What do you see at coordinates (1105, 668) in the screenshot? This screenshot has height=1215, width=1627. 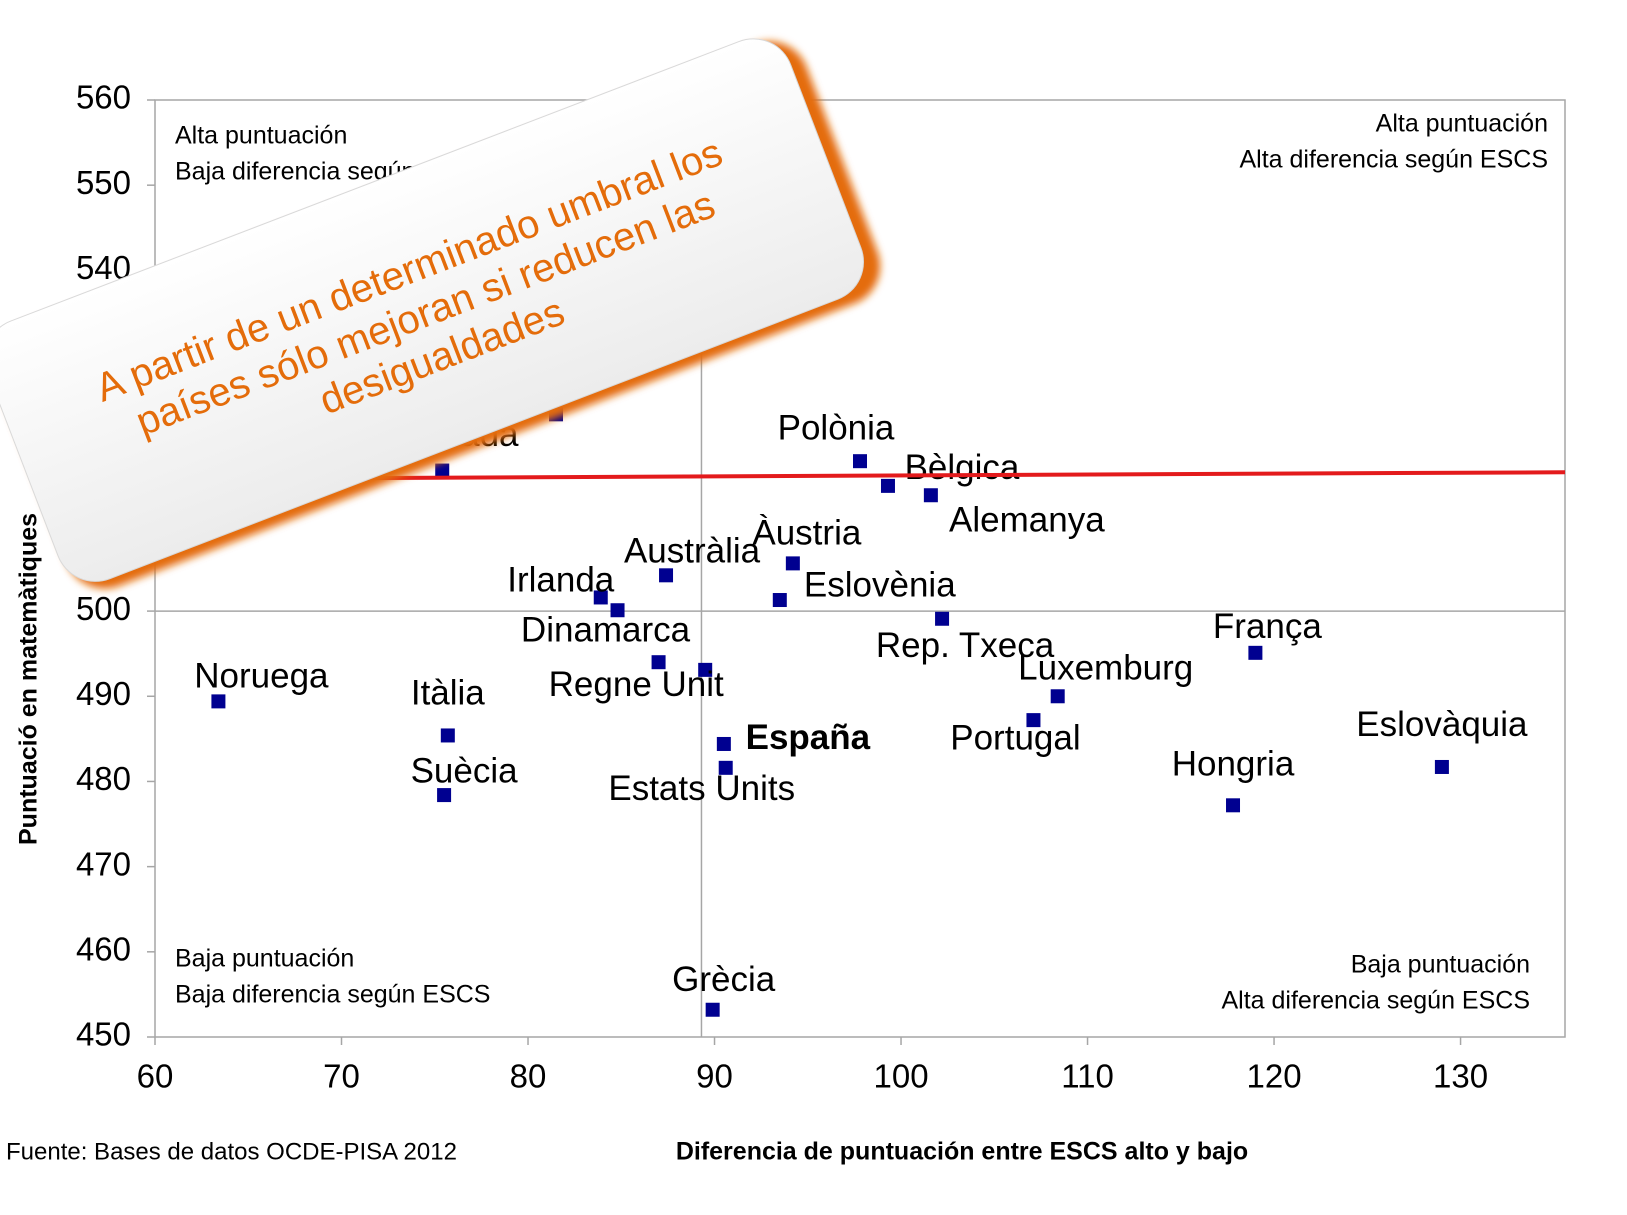 I see `point-label: Luxemburg` at bounding box center [1105, 668].